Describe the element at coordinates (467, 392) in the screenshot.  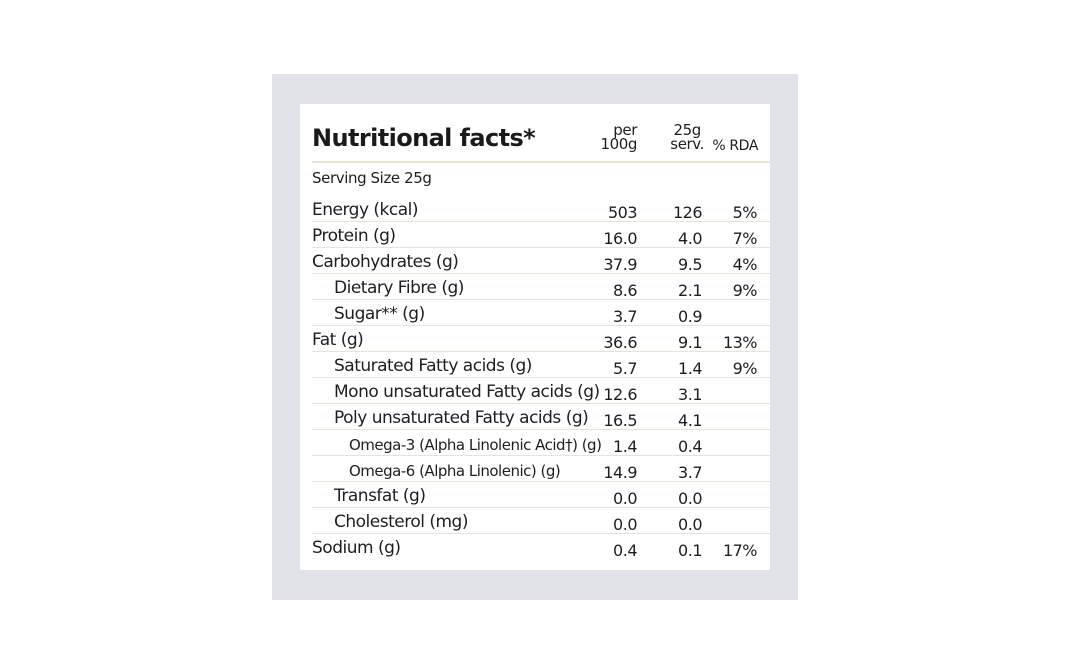
I see `nutrient-name: Mono unsaturated Fatty acids (g)` at that location.